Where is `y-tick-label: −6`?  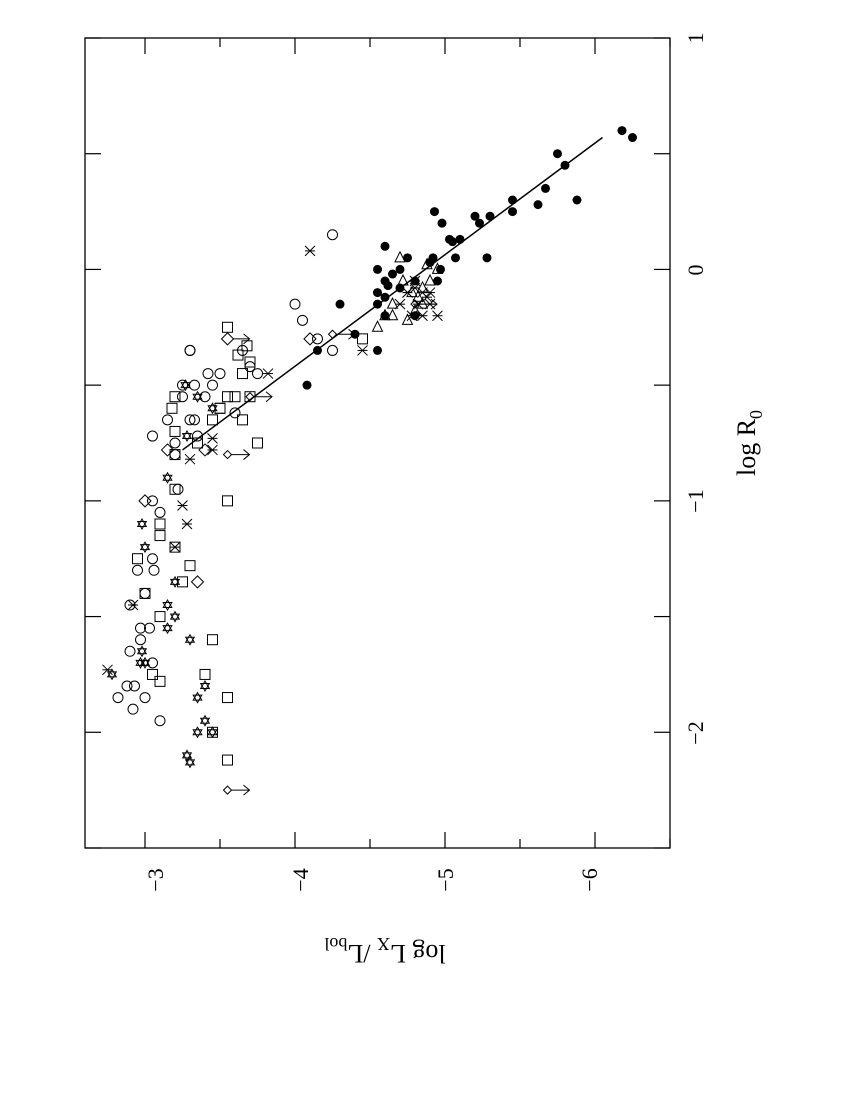
y-tick-label: −6 is located at coordinates (589, 879).